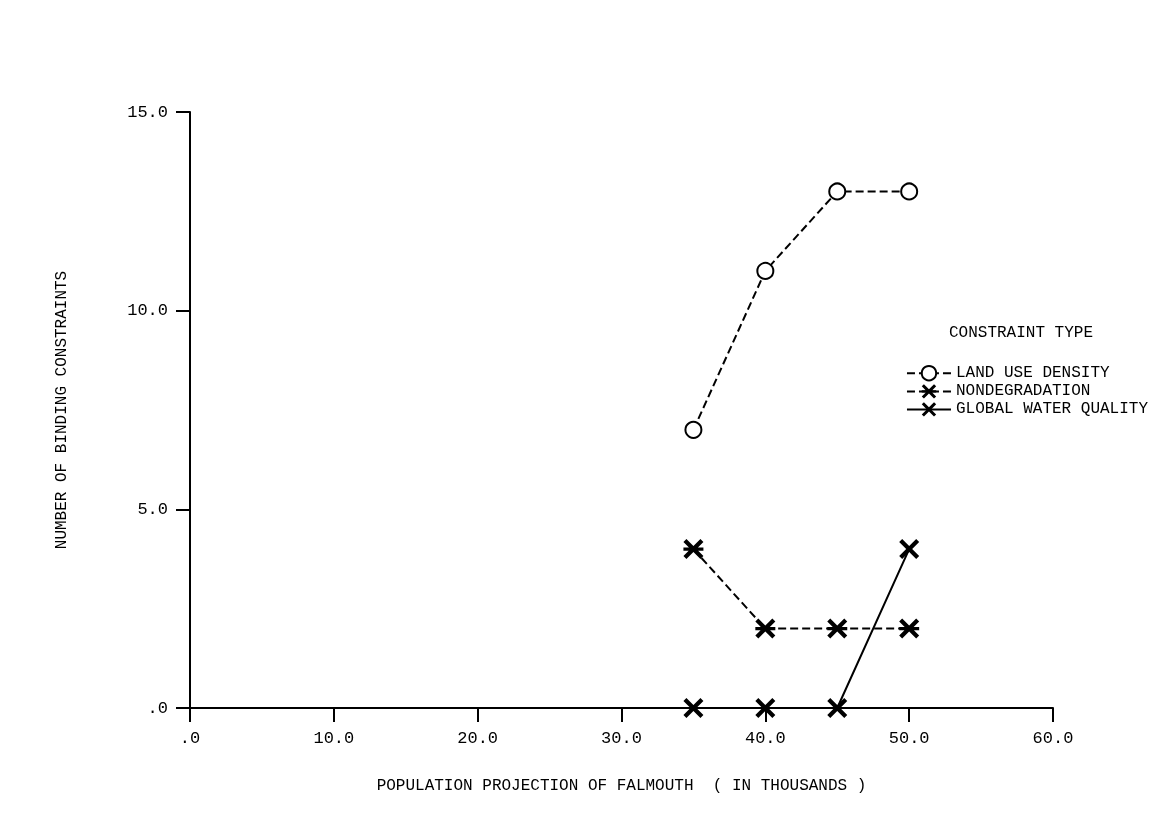 The height and width of the screenshot is (840, 1163). I want to click on legend-title: CONSTRAINT TYPE, so click(1021, 333).